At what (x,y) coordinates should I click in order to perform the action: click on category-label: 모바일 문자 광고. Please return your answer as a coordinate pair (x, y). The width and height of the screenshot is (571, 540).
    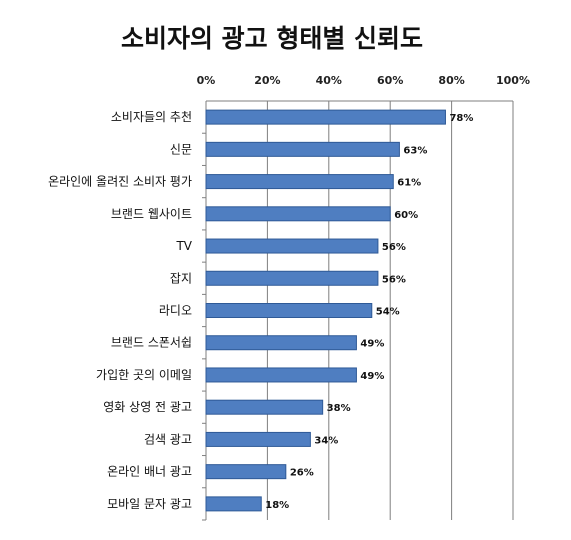
    Looking at the image, I should click on (149, 504).